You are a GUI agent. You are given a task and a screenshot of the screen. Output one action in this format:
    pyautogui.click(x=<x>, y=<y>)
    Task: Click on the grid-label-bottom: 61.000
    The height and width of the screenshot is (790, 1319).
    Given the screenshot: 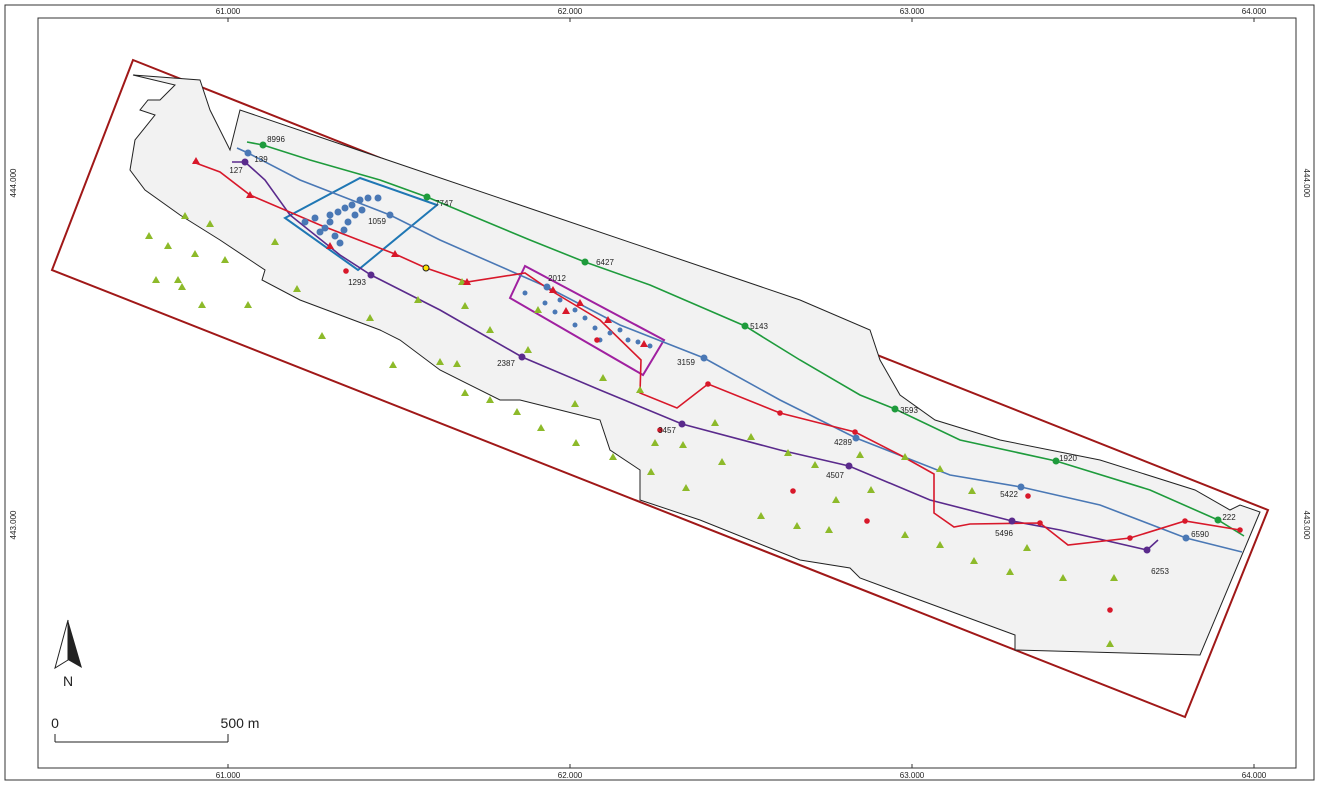 What is the action you would take?
    pyautogui.click(x=228, y=775)
    